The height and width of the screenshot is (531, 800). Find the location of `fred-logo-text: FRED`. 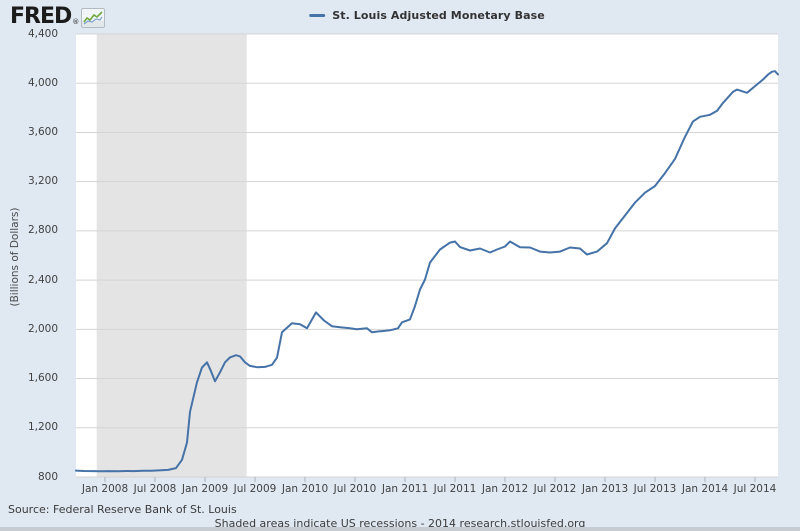

fred-logo-text: FRED is located at coordinates (41, 16).